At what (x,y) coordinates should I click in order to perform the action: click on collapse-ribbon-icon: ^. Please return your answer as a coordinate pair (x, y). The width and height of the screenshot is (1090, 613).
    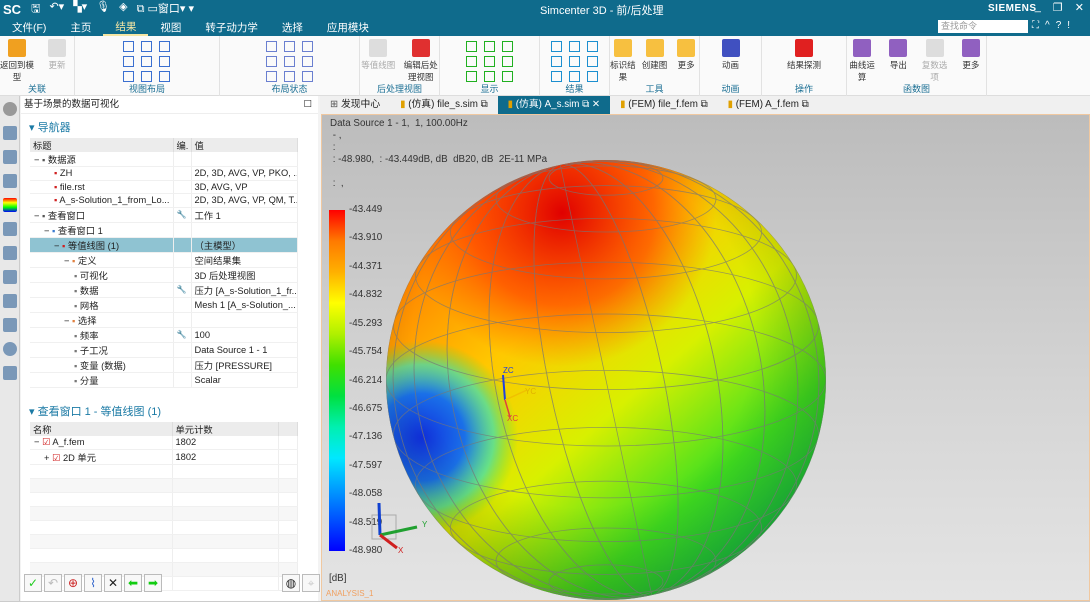
    Looking at the image, I should click on (1047, 25).